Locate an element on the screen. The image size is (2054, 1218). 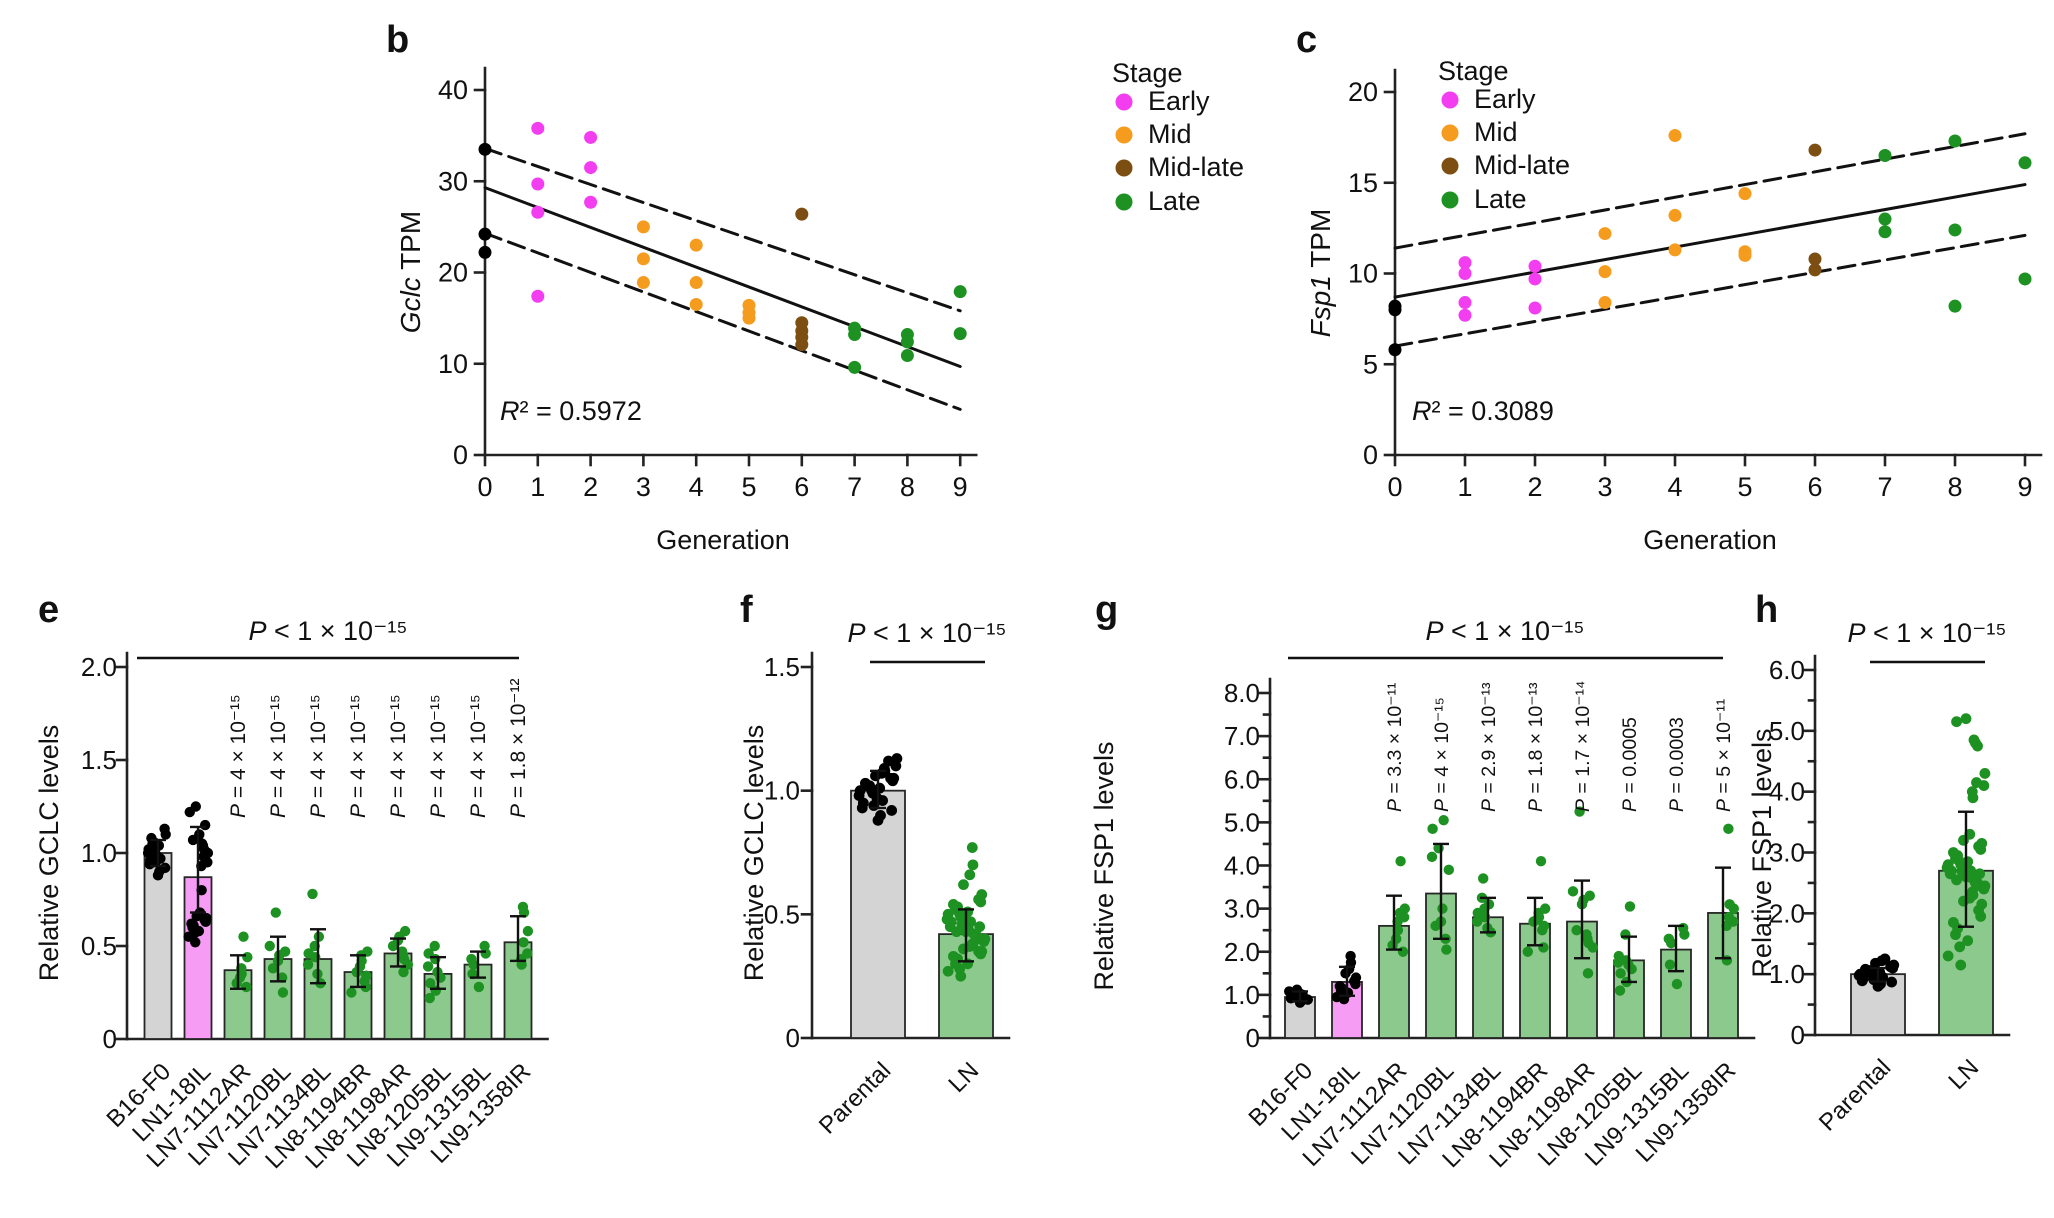
legend-swatch-early is located at coordinates (1450, 100).